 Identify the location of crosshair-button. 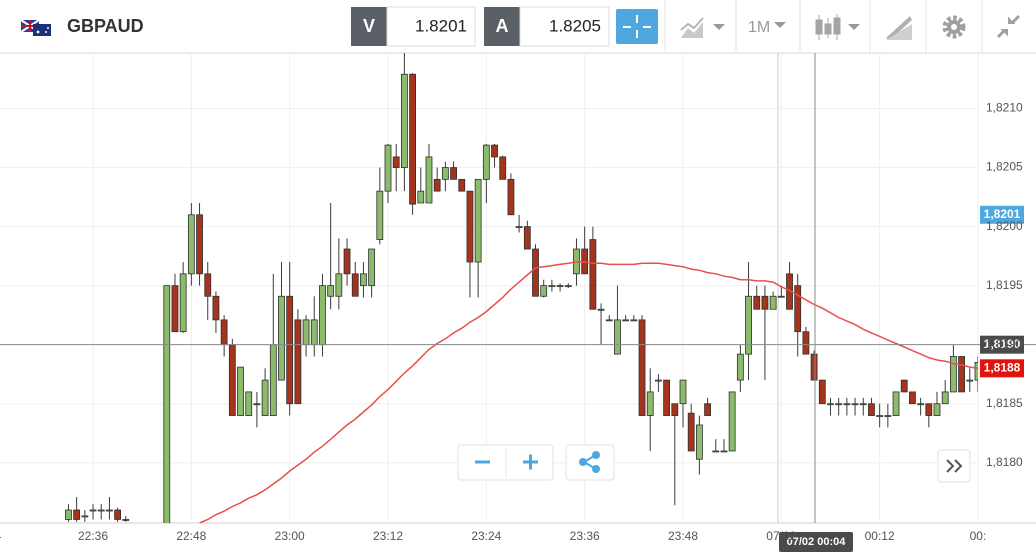
(637, 26).